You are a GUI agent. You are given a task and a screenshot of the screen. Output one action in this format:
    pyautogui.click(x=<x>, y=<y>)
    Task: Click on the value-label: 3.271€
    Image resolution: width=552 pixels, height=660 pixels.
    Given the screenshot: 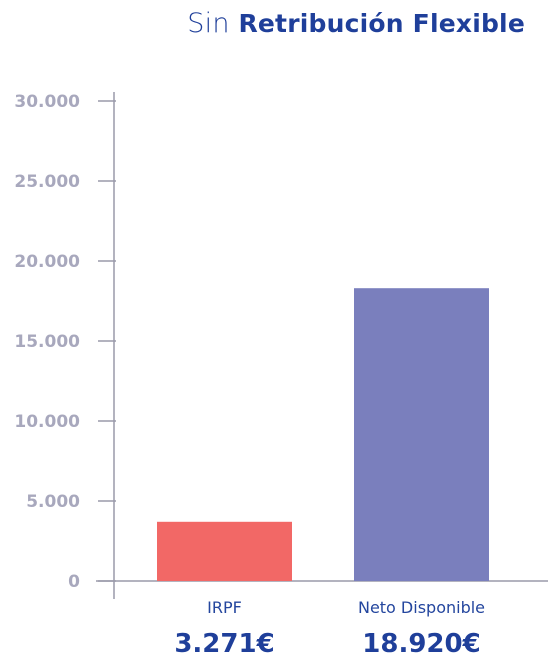 What is the action you would take?
    pyautogui.click(x=224, y=644)
    